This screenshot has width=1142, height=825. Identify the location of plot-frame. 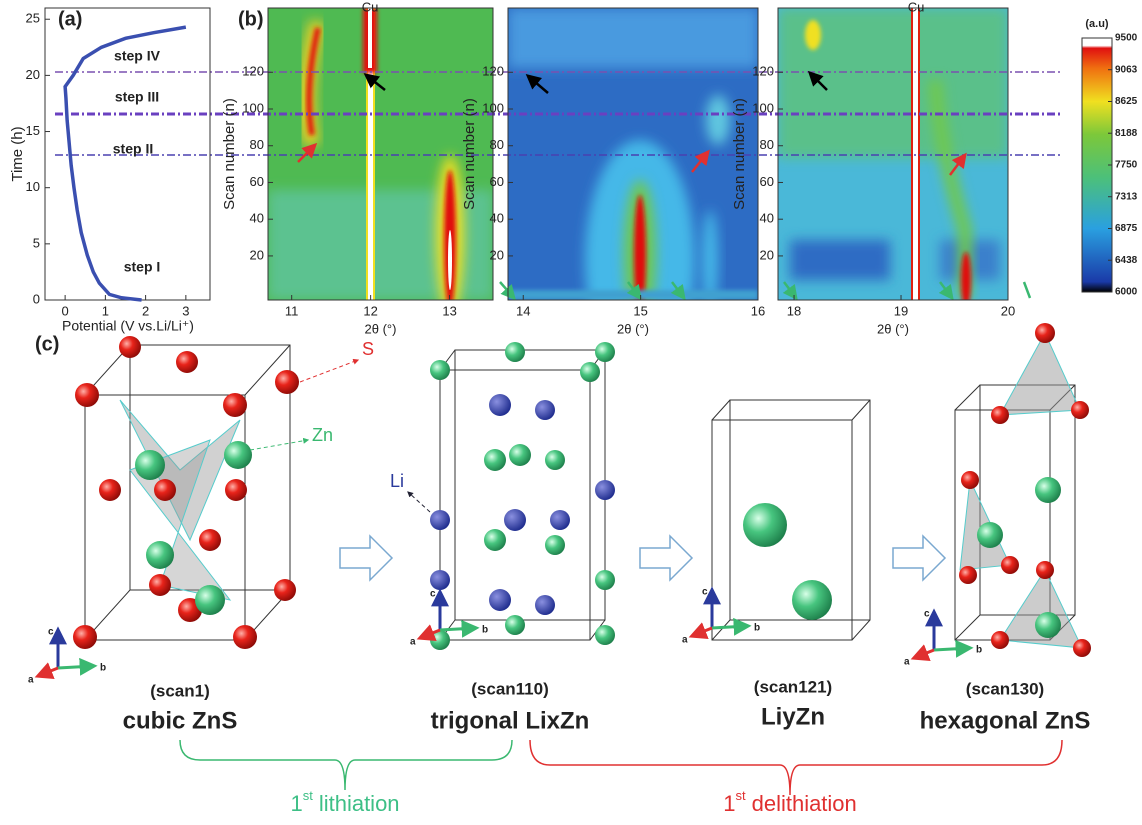
(633, 154).